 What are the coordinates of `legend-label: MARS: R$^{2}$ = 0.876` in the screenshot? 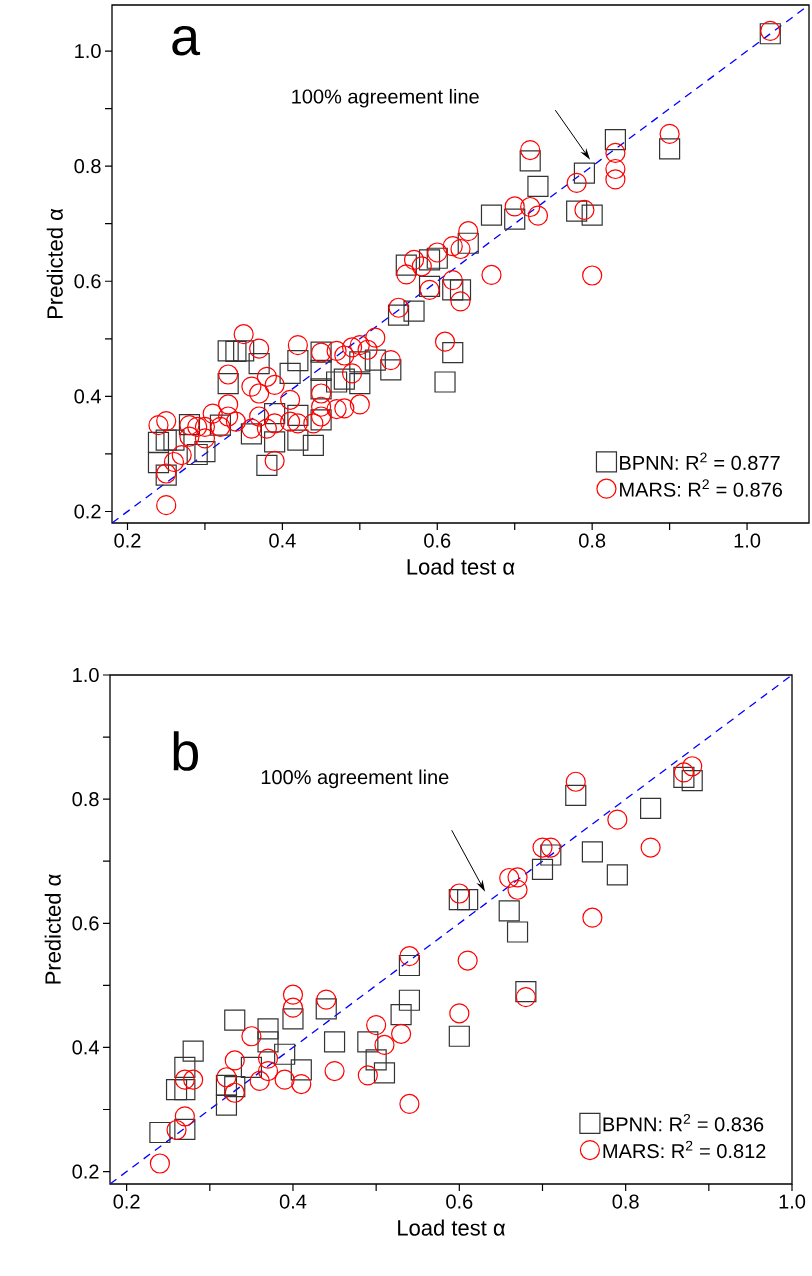 It's located at (701, 488).